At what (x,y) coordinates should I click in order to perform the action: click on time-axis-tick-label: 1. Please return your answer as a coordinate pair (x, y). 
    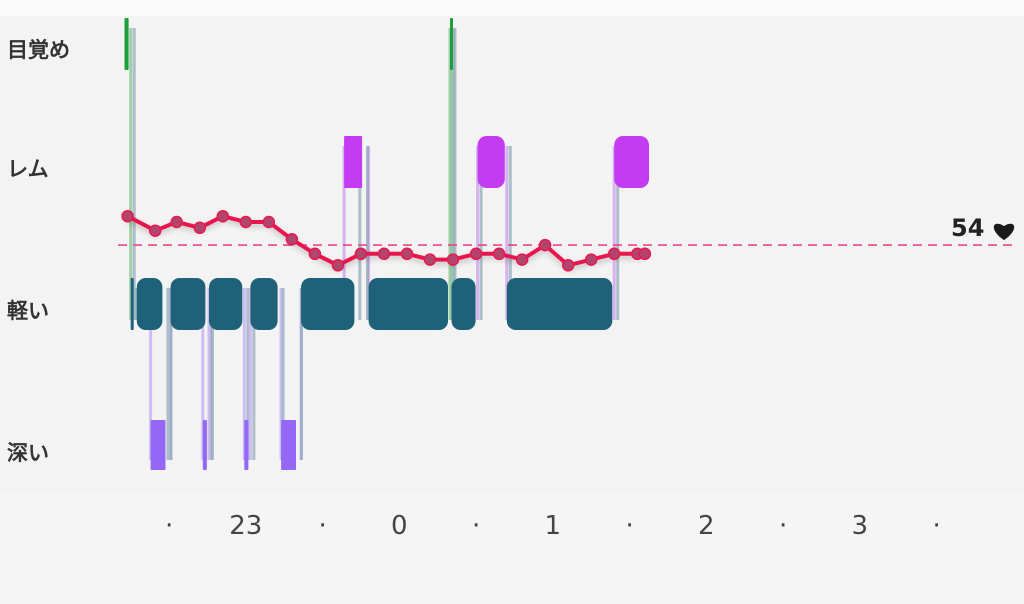
    Looking at the image, I should click on (553, 526).